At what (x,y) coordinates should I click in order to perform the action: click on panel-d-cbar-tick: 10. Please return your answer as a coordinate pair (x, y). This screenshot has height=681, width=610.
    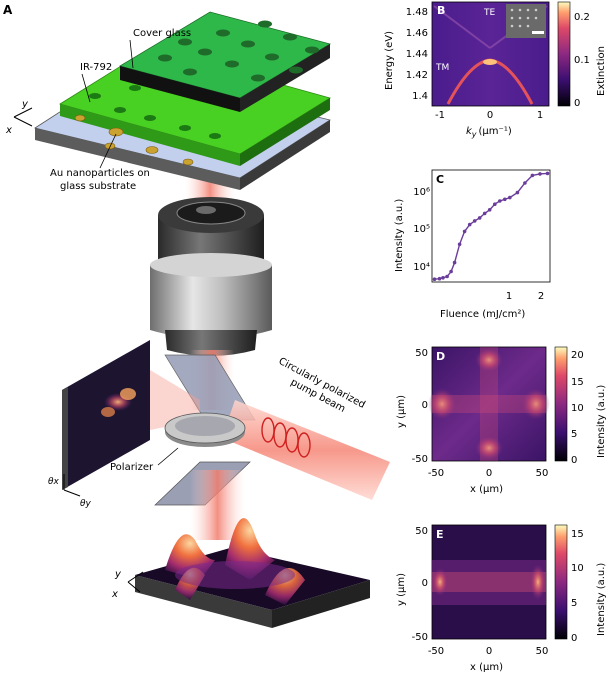
    Looking at the image, I should click on (577, 408).